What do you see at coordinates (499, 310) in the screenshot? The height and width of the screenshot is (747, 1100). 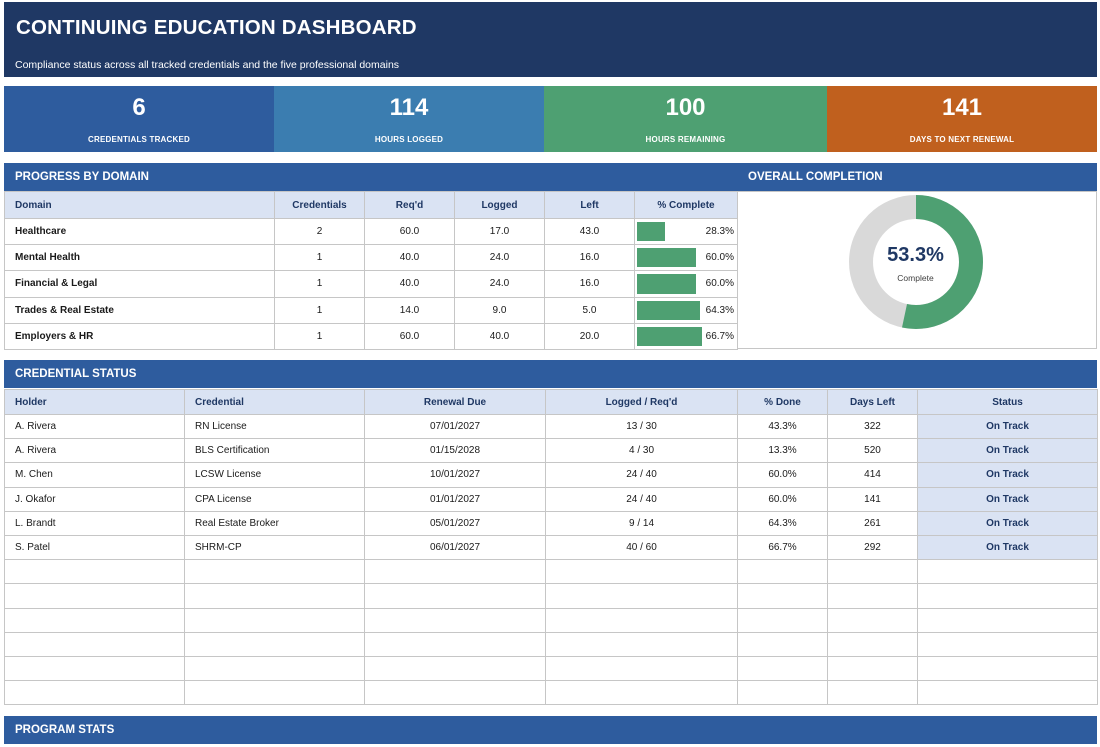 I see `domain-logged: 9.0` at bounding box center [499, 310].